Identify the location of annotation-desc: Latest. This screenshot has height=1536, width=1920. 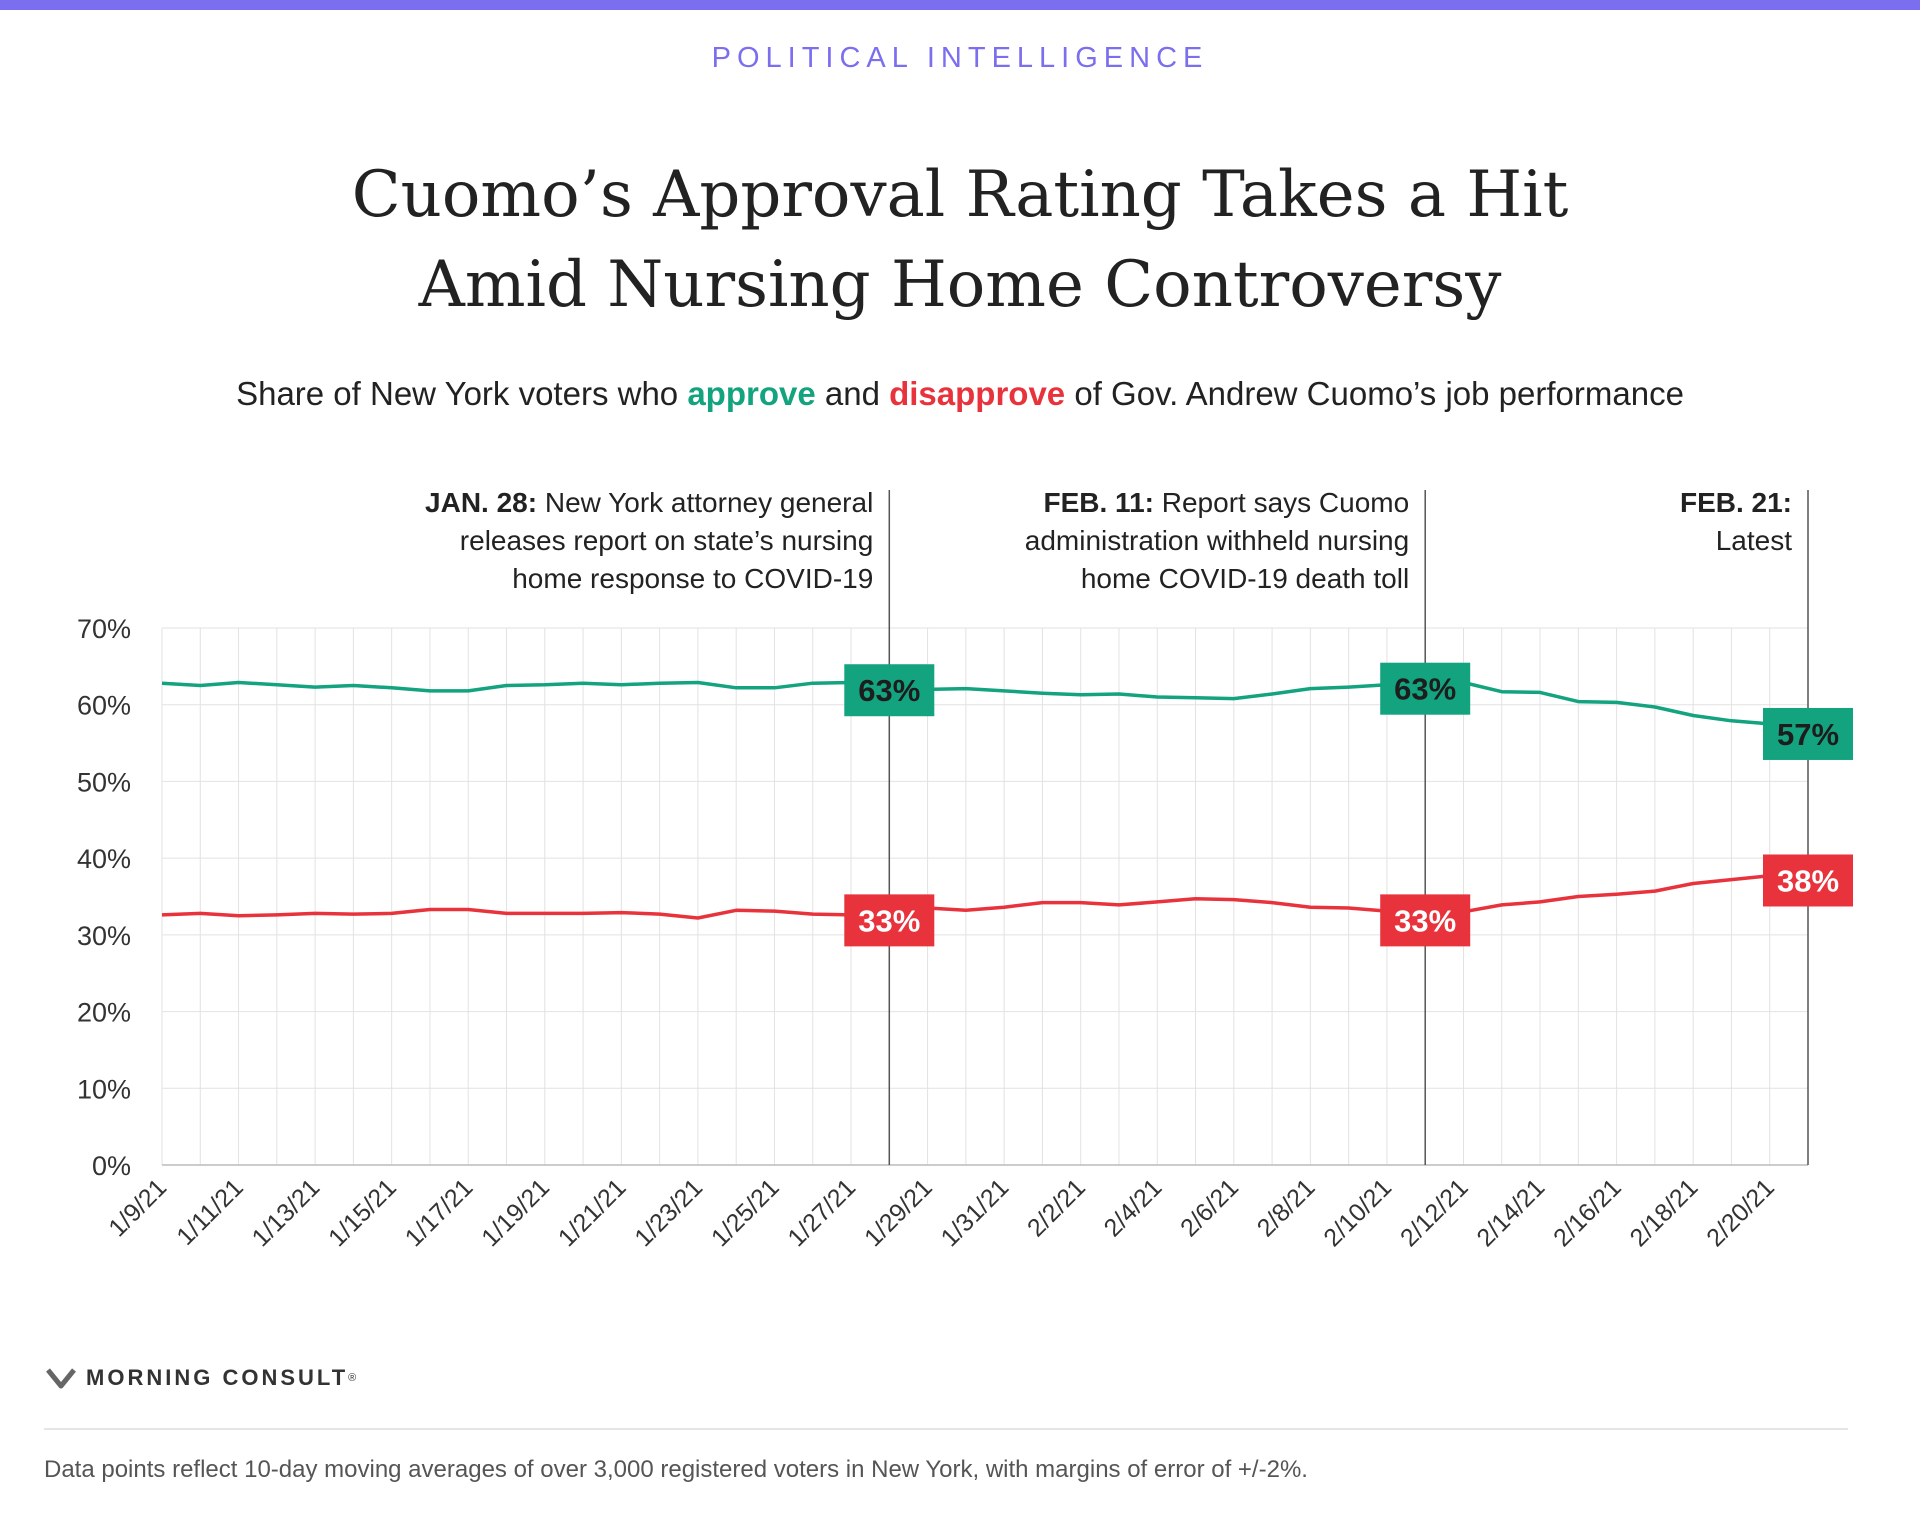
(1754, 540).